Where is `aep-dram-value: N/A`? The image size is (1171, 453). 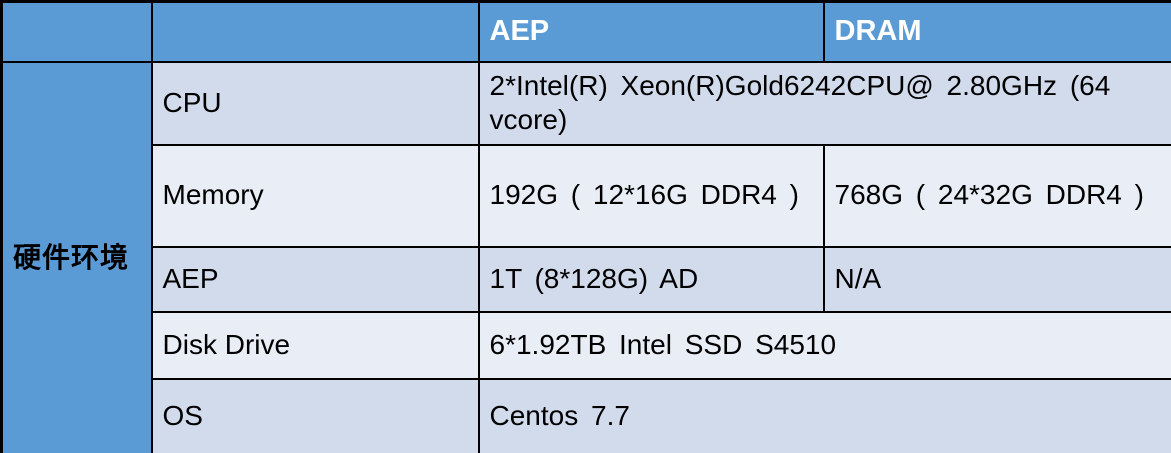 aep-dram-value: N/A is located at coordinates (996, 279).